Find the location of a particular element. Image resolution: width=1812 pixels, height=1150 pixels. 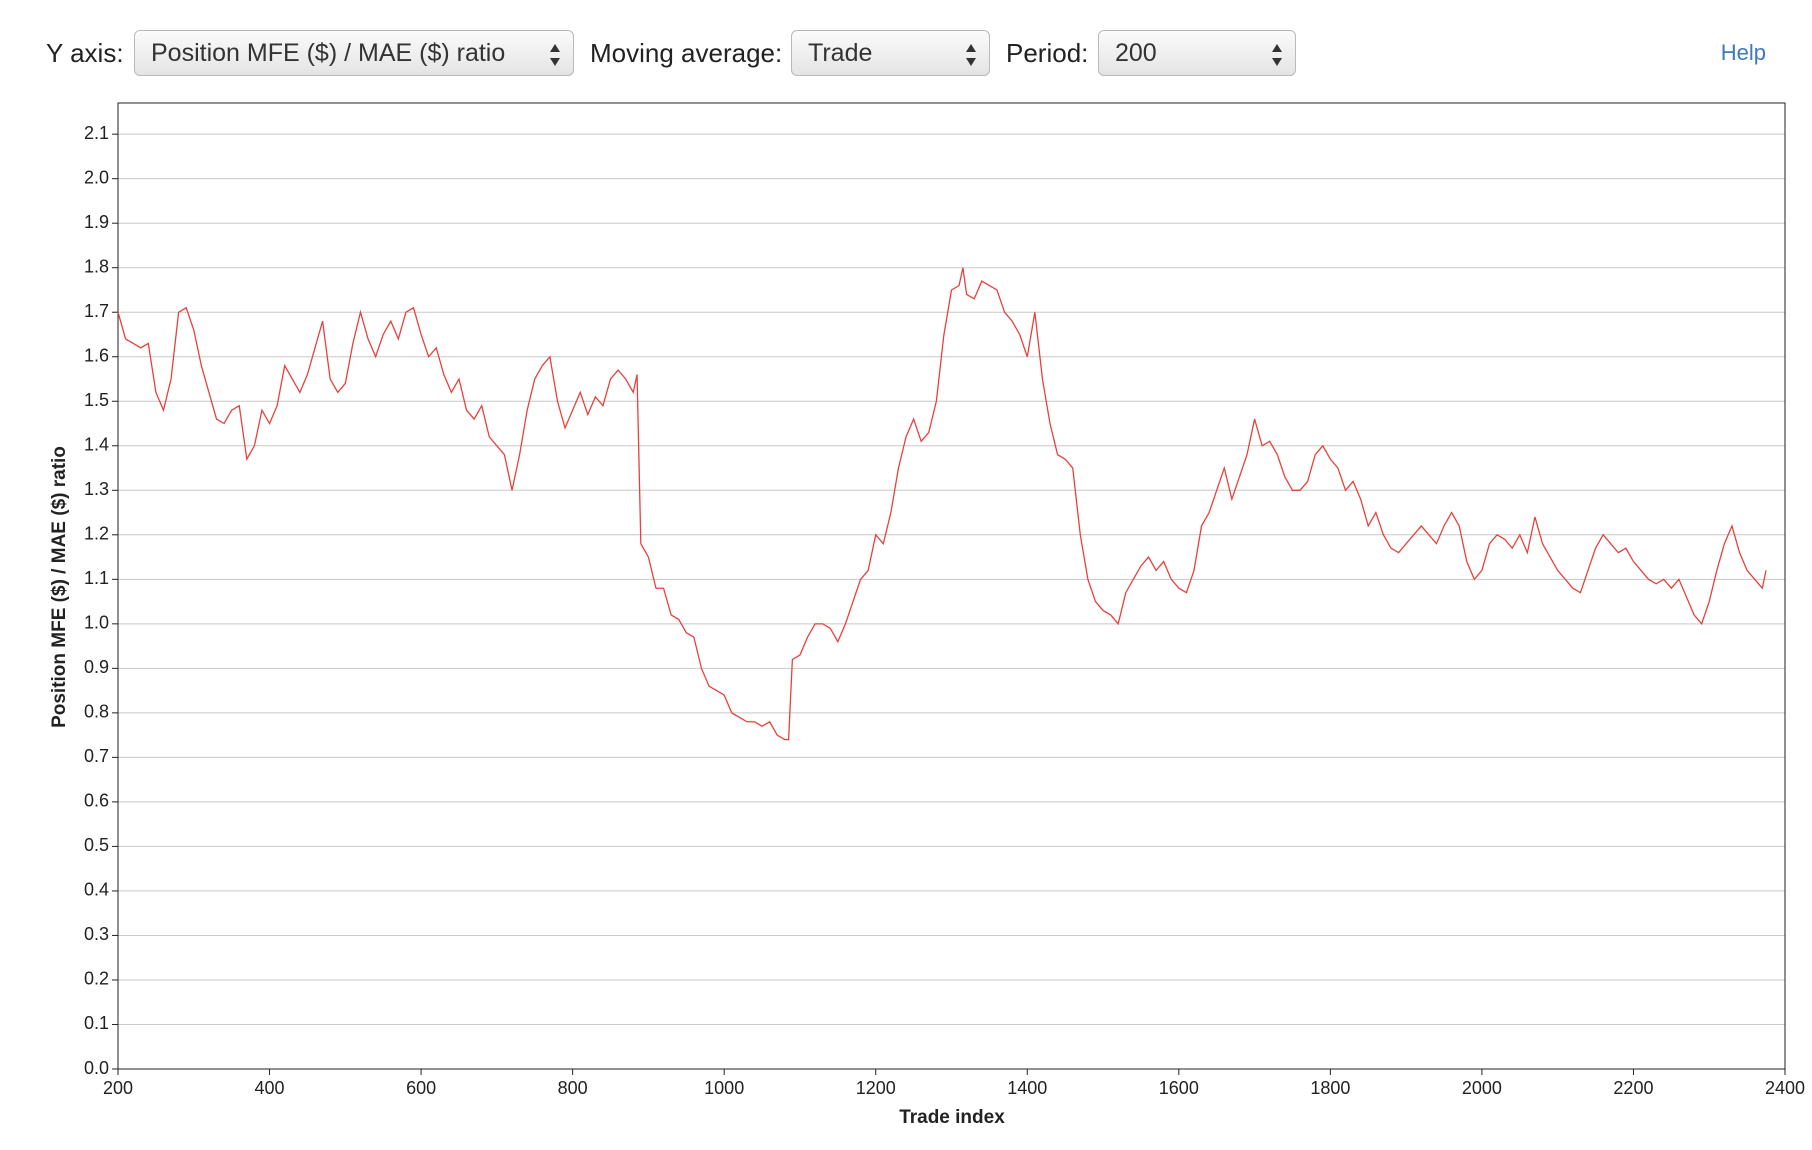

y-tick-label: 0.4 is located at coordinates (96, 890).